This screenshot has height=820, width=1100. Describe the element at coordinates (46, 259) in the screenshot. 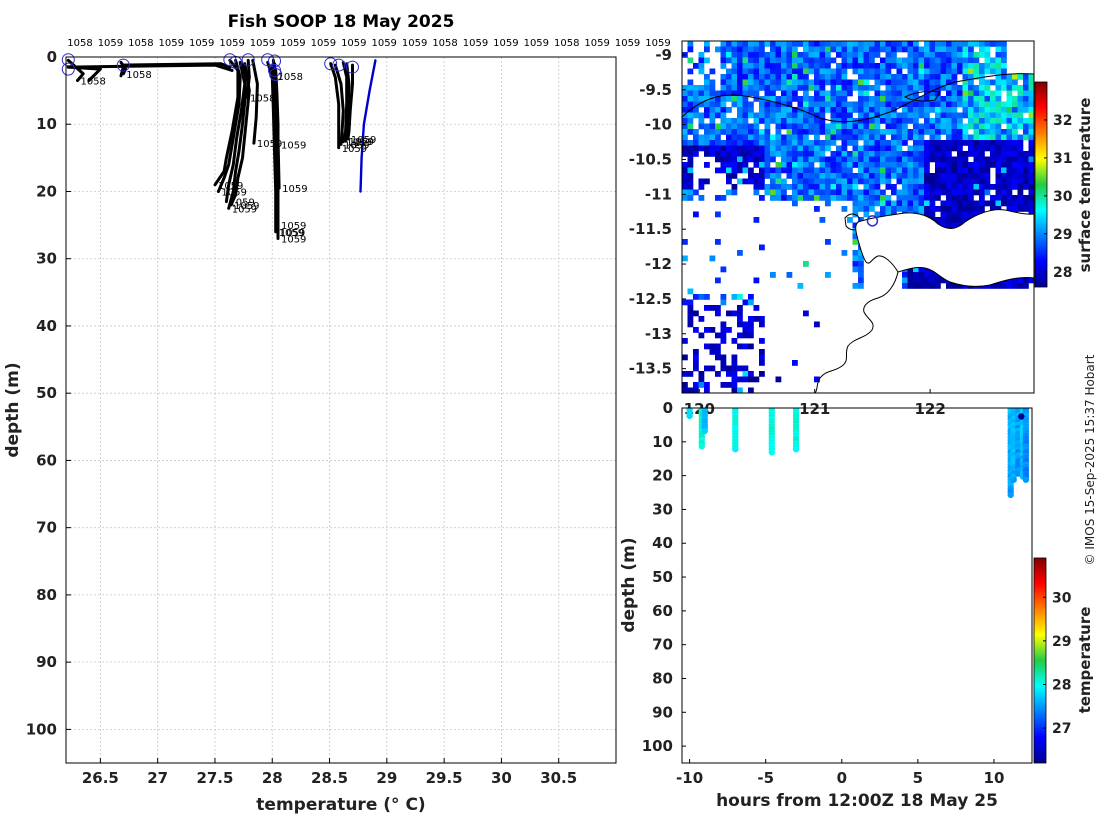

I see `profile-y-tick-label: 30` at that location.